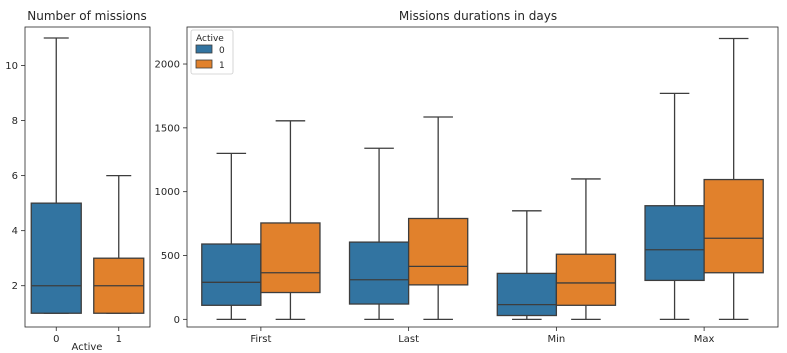 This screenshot has width=787, height=353. What do you see at coordinates (586, 279) in the screenshot?
I see `right-box-min-series-1-box` at bounding box center [586, 279].